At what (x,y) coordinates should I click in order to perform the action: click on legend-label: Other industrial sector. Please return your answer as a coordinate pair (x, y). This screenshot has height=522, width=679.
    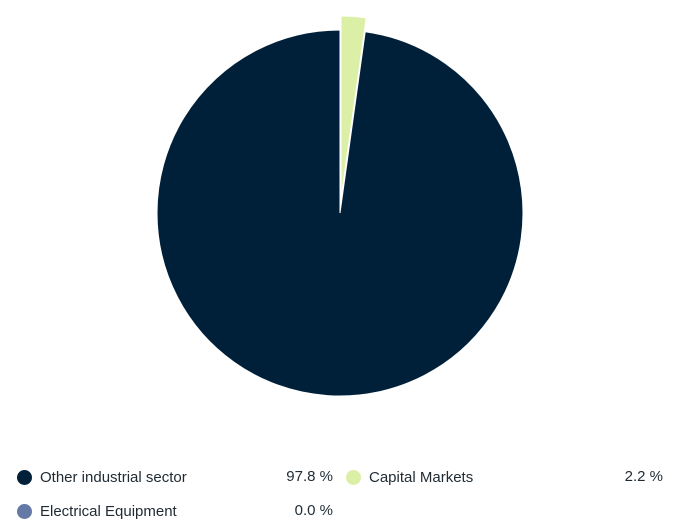
    Looking at the image, I should click on (113, 477).